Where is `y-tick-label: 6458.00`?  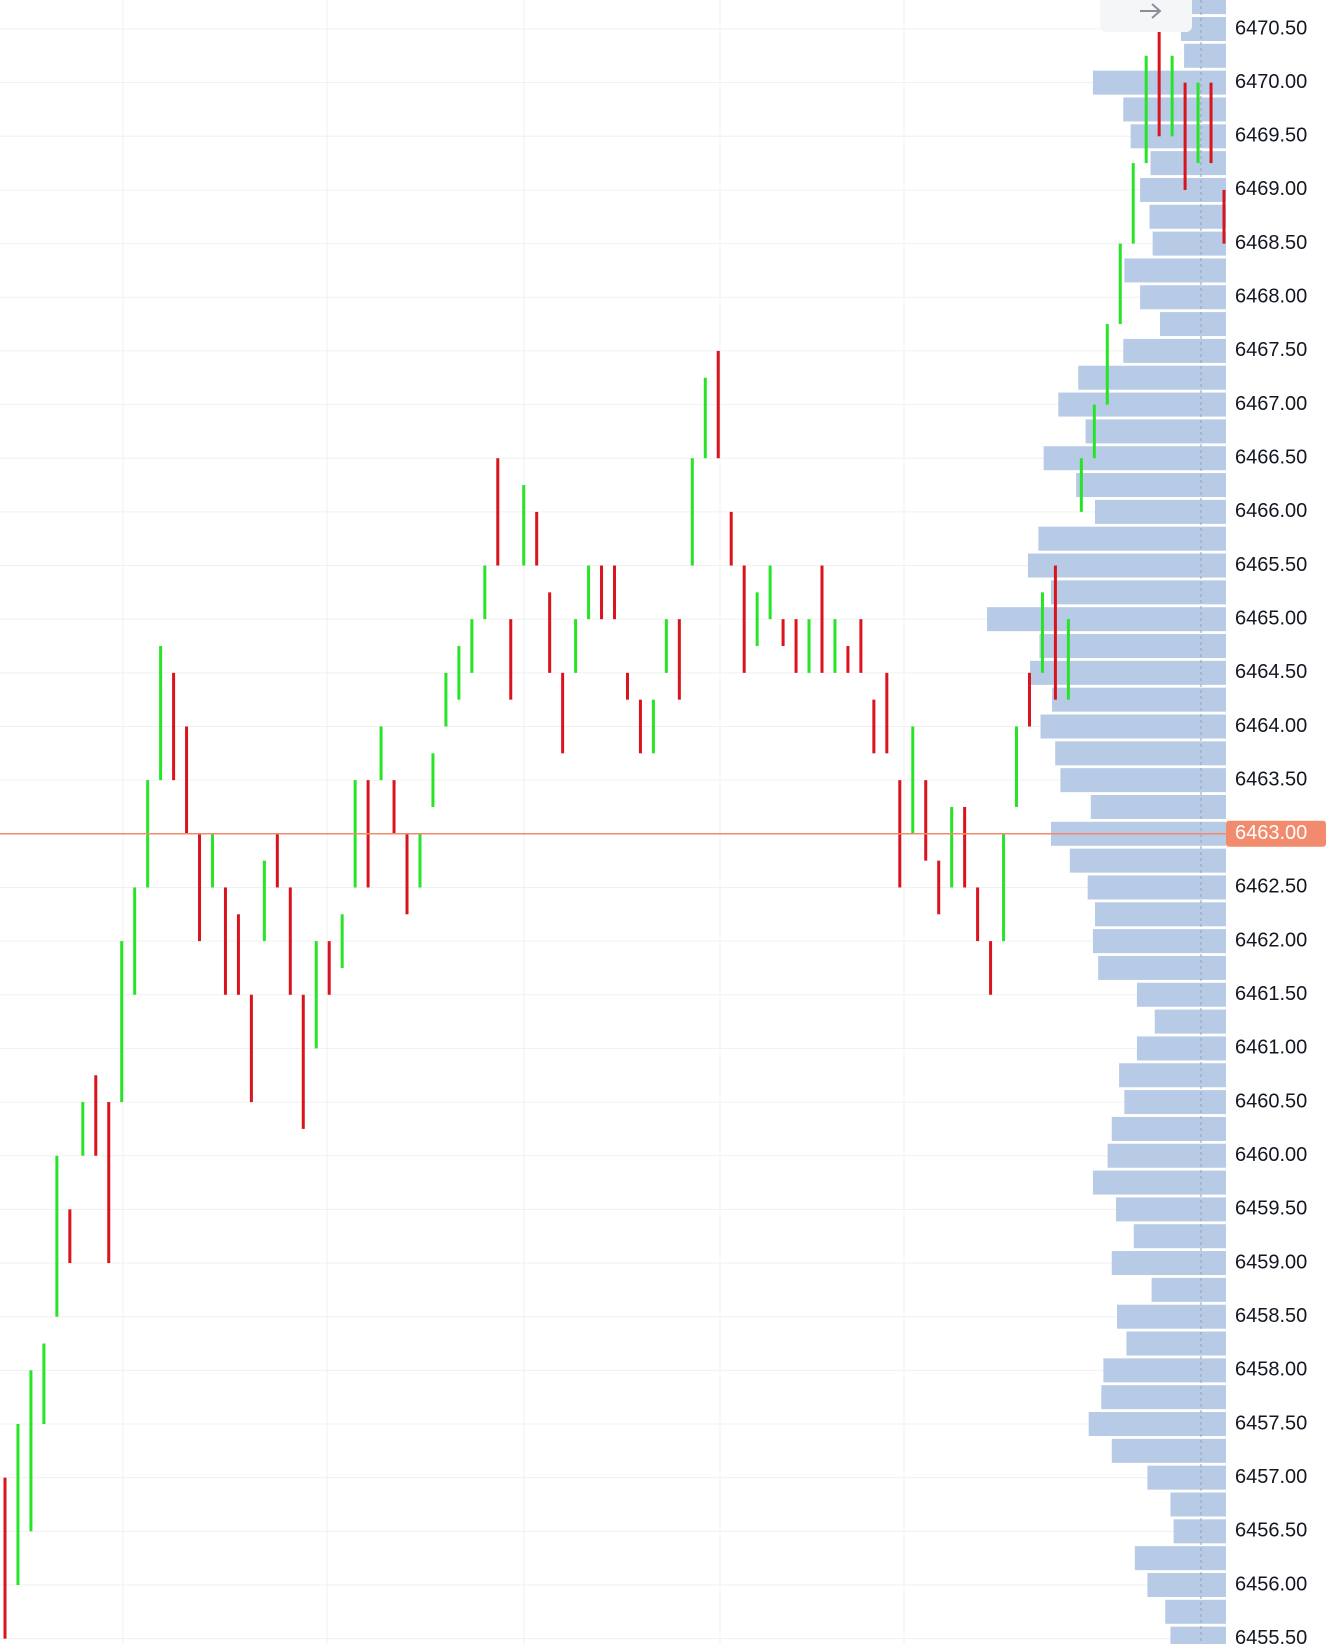
y-tick-label: 6458.00 is located at coordinates (1271, 1370).